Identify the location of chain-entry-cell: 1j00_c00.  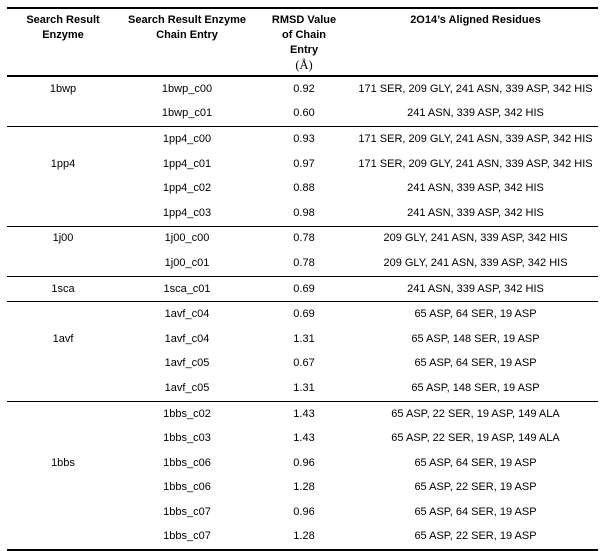
(187, 238).